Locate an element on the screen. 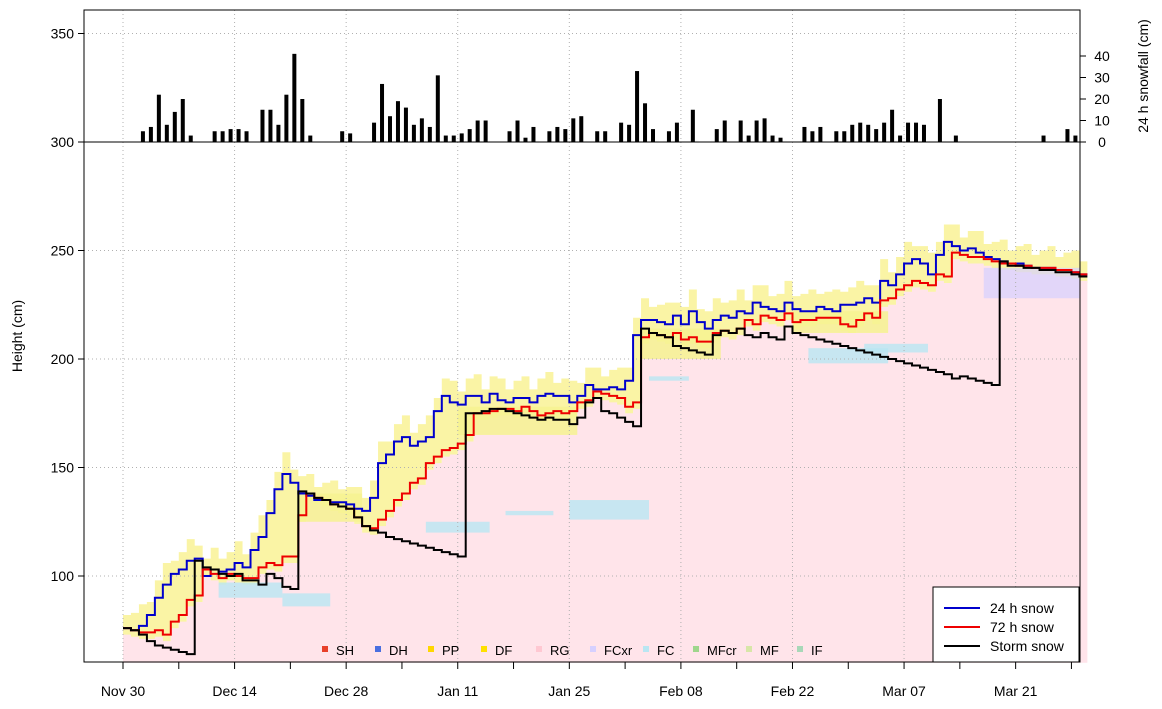  grain-label: MF is located at coordinates (769, 650).